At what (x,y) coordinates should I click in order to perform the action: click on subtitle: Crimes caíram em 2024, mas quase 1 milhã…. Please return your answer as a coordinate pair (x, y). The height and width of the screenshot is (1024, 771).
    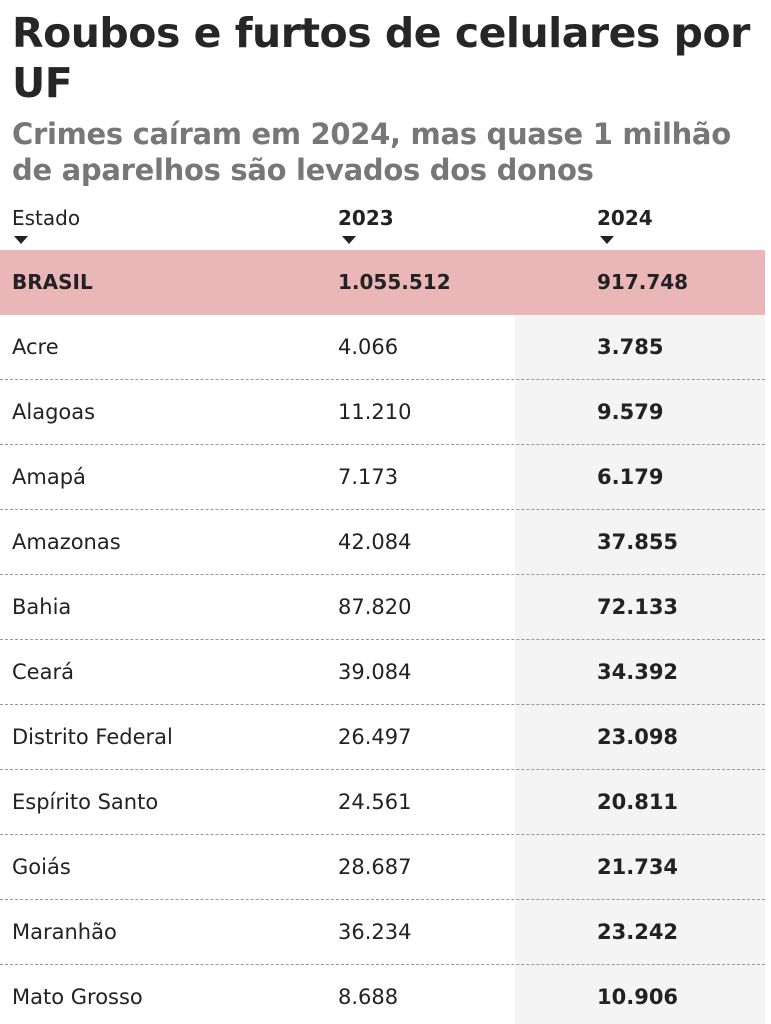
    Looking at the image, I should click on (371, 152).